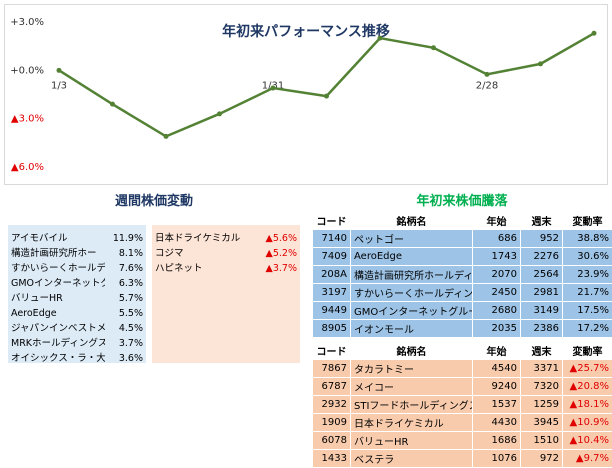 The image size is (612, 468). I want to click on weekly-losers: 日本ドライケミカル▲5.6%コジマ▲5.2%ハピネット▲3.7%, so click(226, 294).